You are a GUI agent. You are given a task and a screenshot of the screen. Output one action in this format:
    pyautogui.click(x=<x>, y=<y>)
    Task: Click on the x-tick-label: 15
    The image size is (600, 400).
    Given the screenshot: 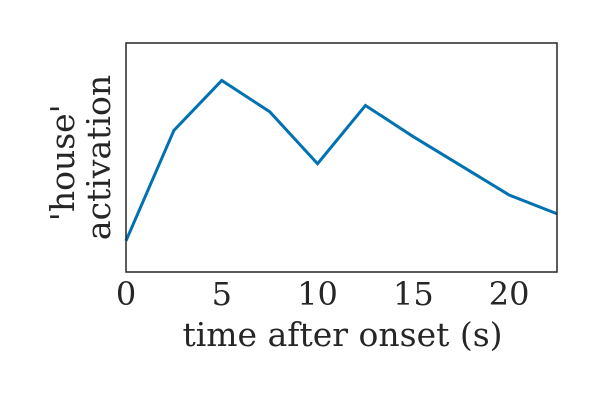 What is the action you would take?
    pyautogui.click(x=413, y=294)
    